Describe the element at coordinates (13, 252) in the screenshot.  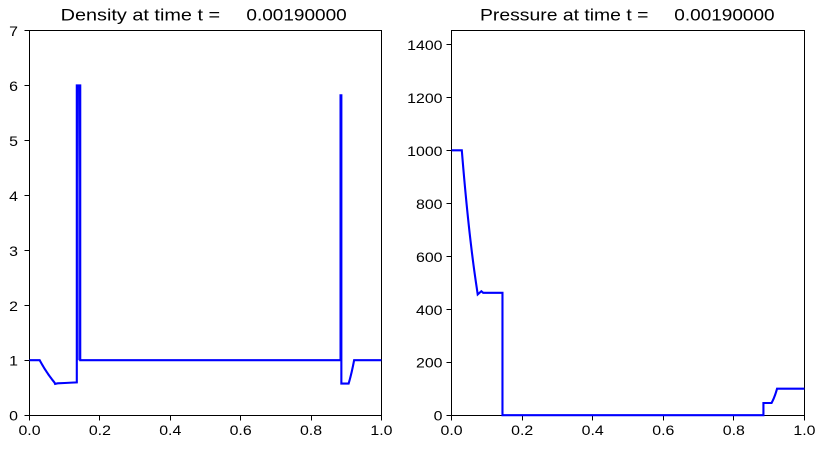
I see `svg-text: 3` at that location.